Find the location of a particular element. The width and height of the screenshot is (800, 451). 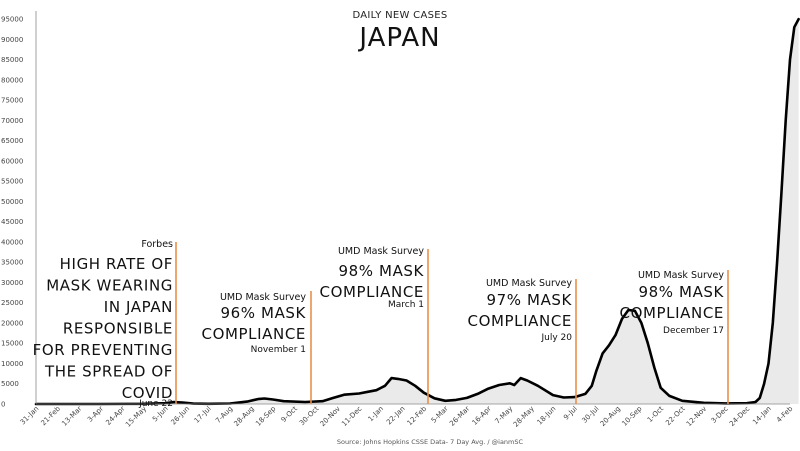

y-tick-label: 0 is located at coordinates (3, 405).